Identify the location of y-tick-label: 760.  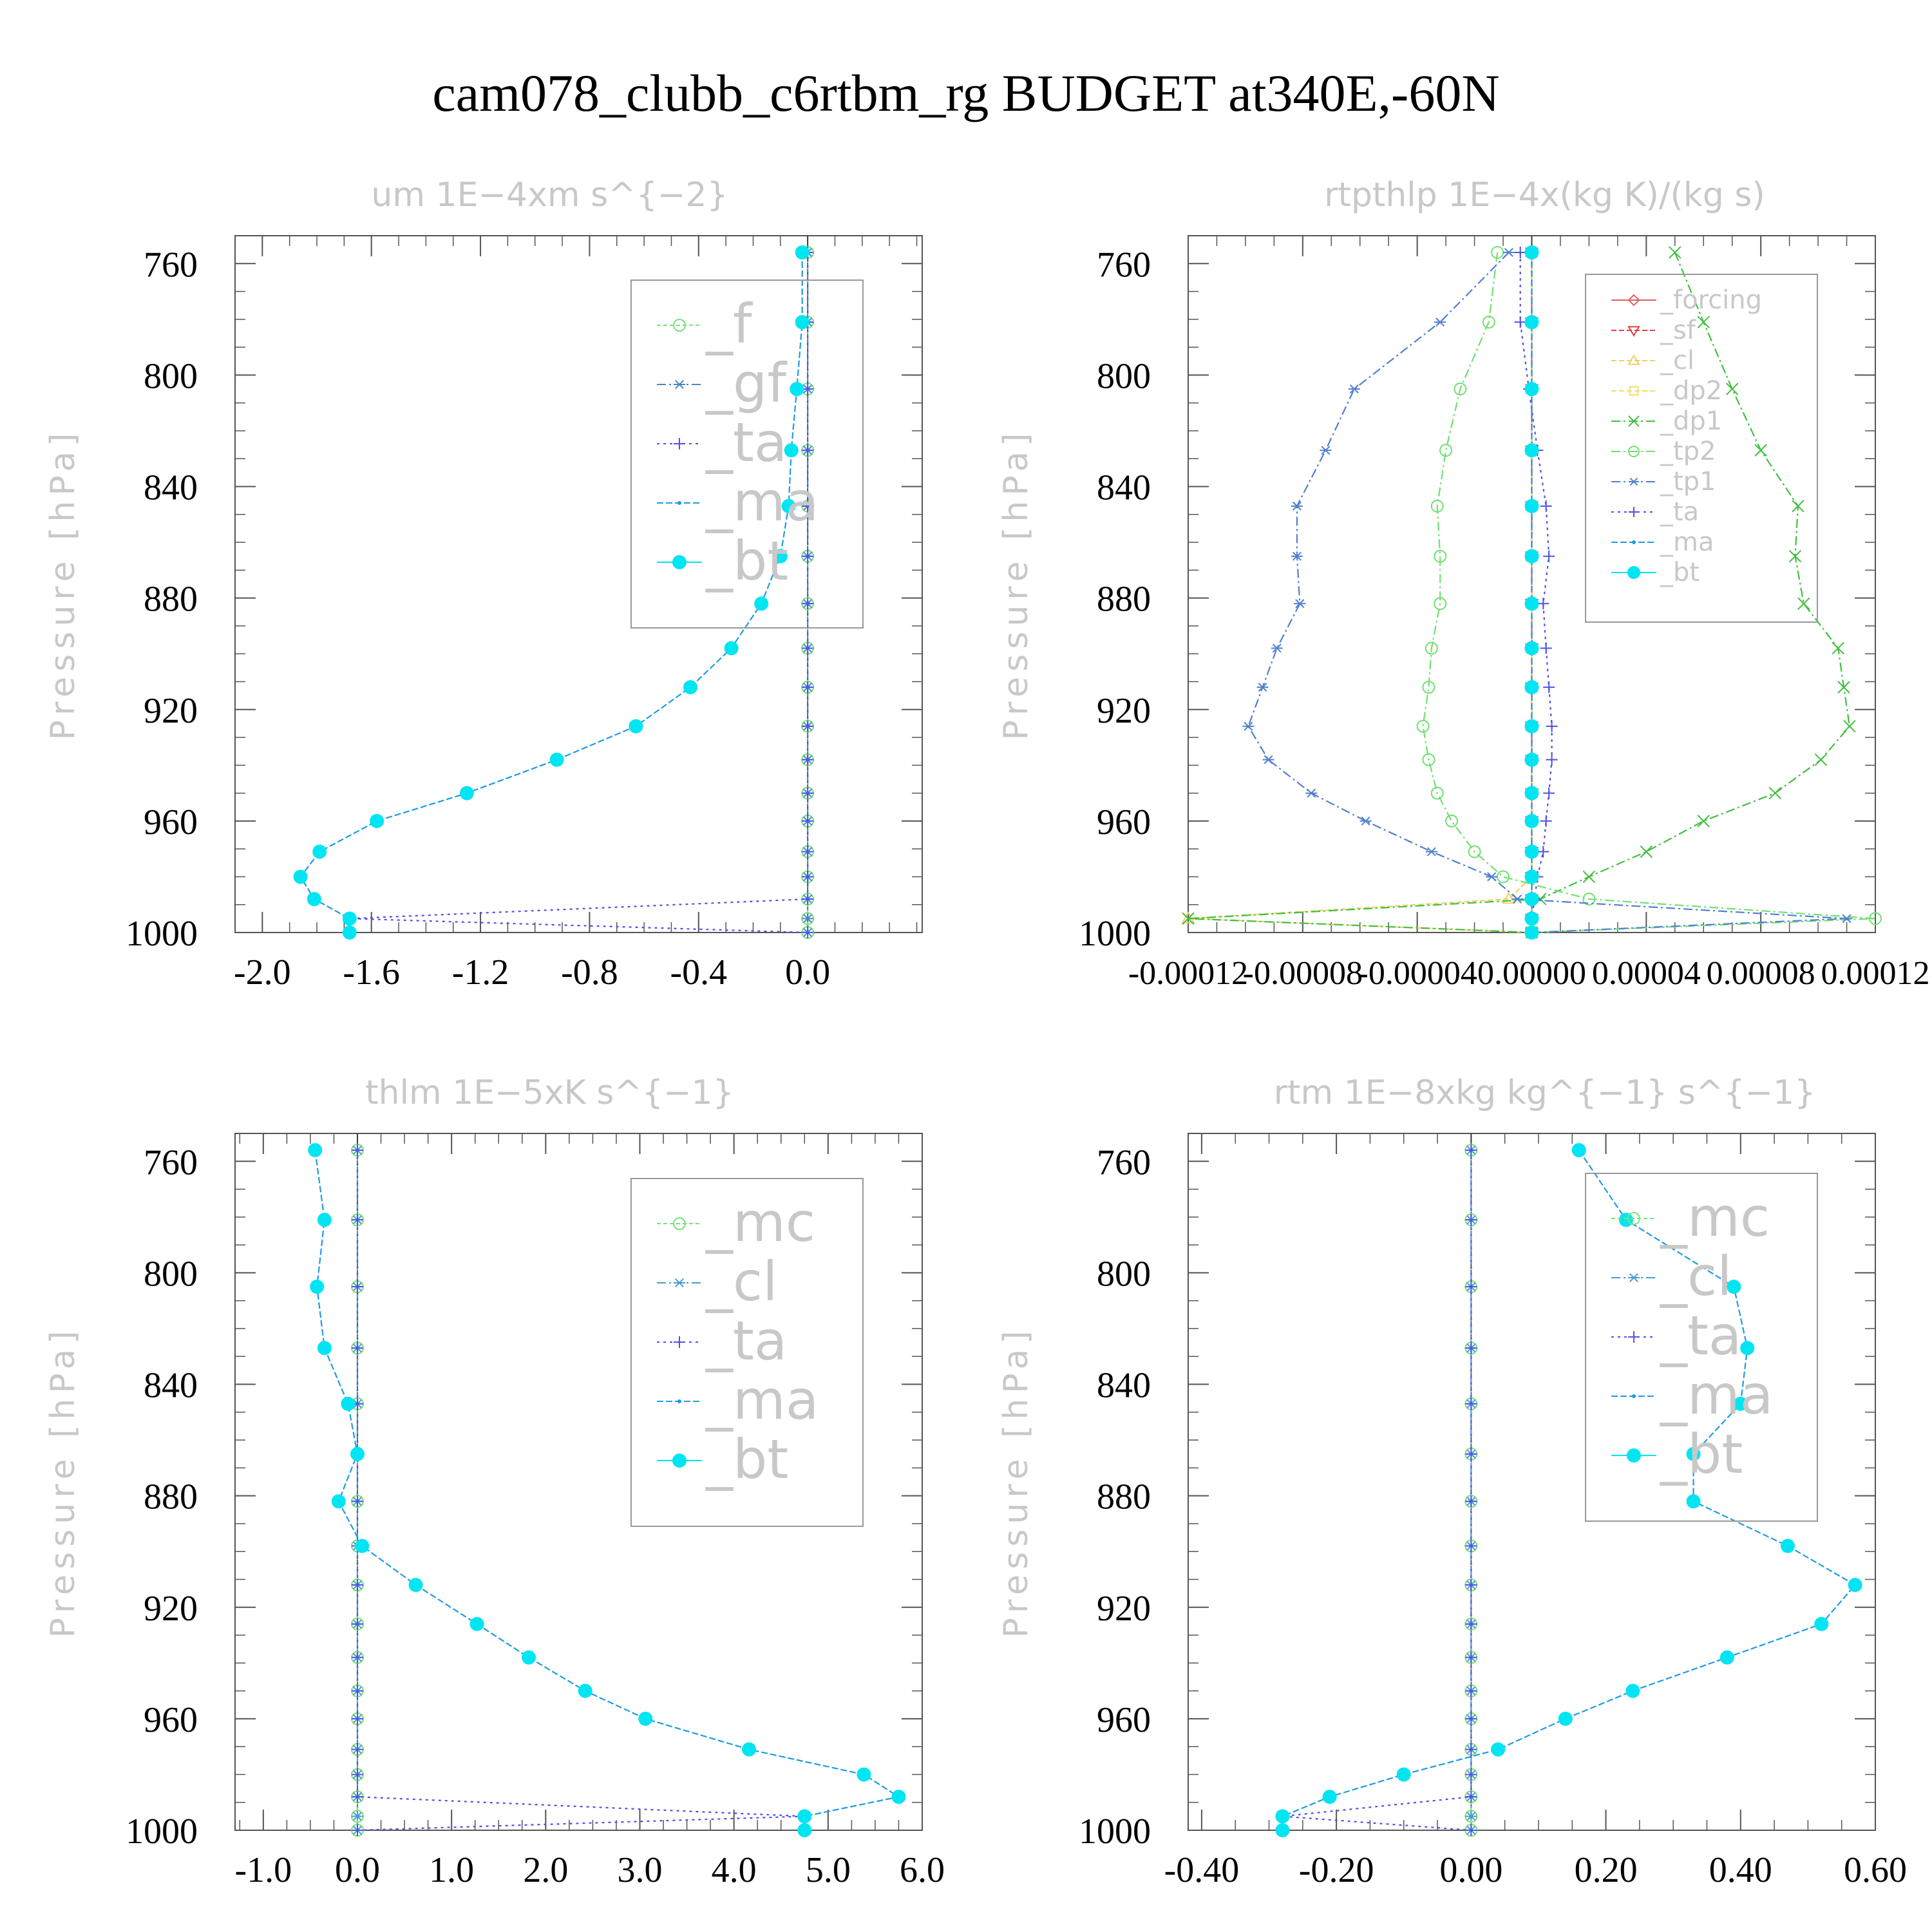
(171, 1162).